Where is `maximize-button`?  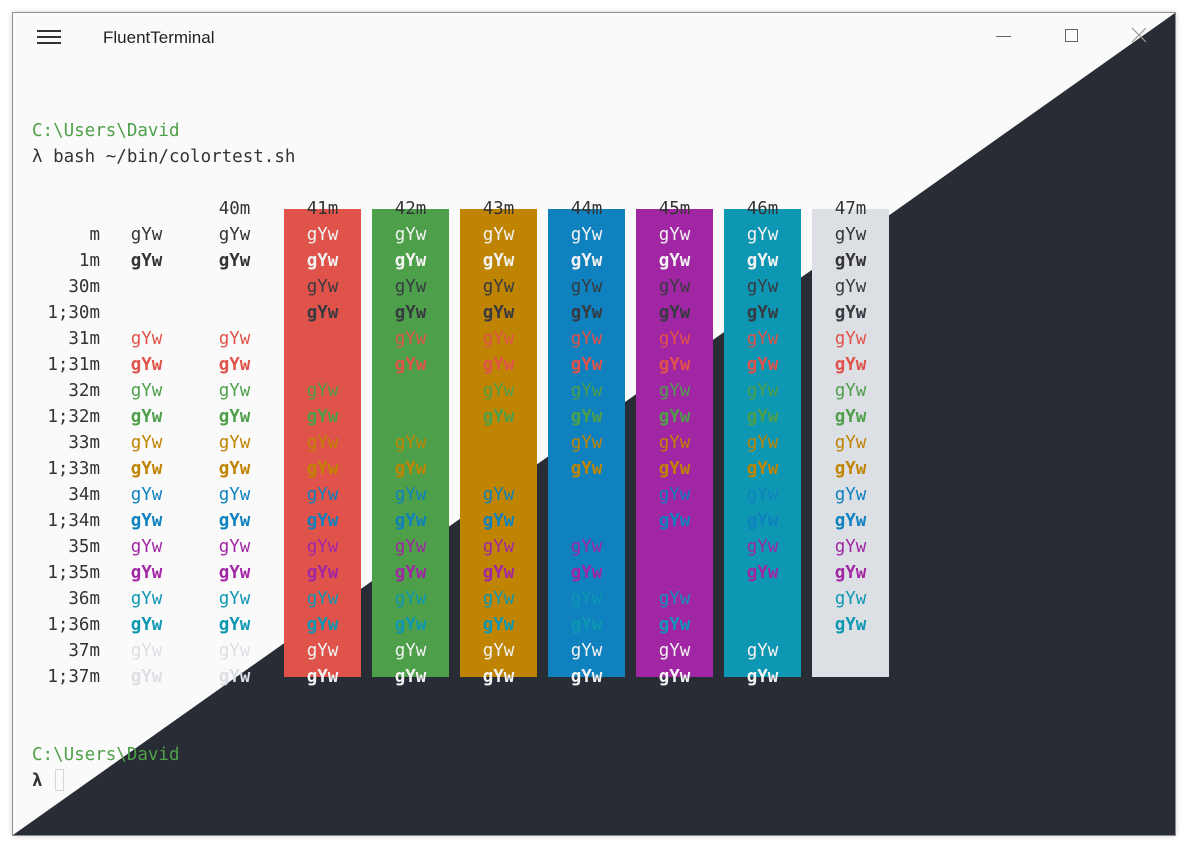
maximize-button is located at coordinates (1071, 37).